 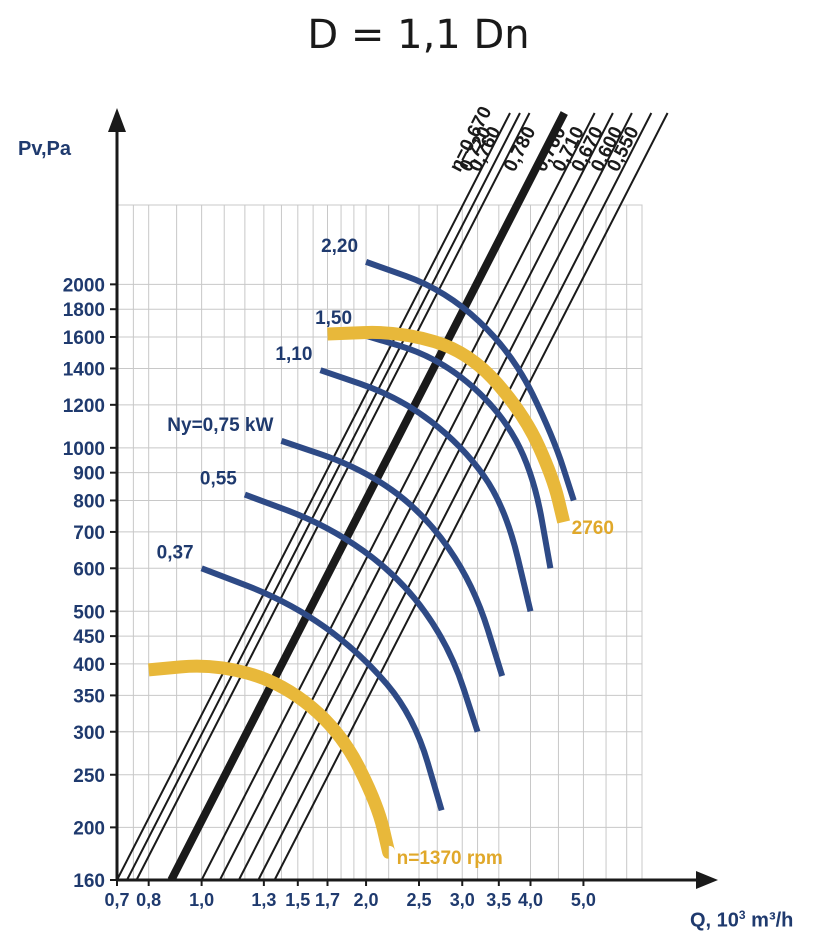 What do you see at coordinates (707, 880) in the screenshot?
I see `x-axis-arrow` at bounding box center [707, 880].